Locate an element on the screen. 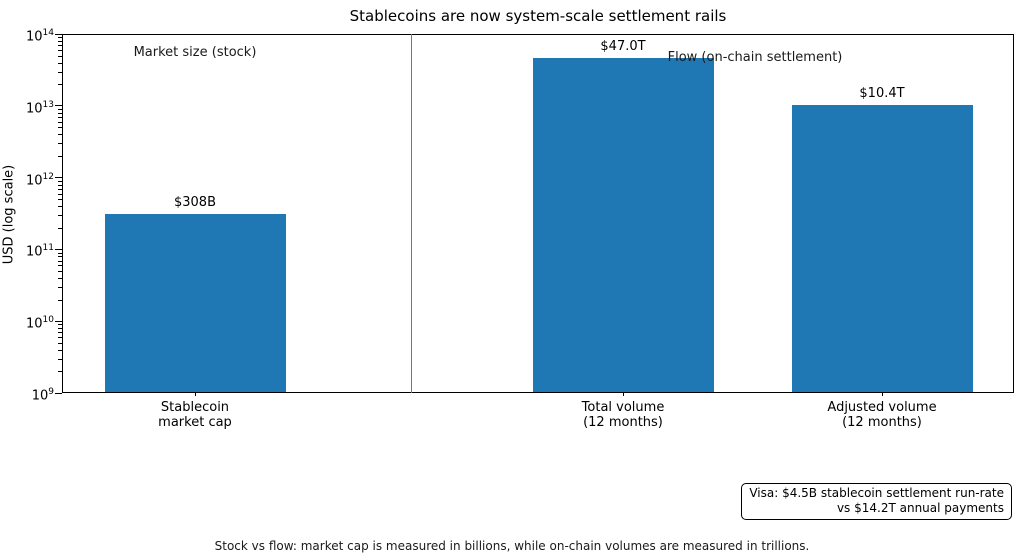 This screenshot has height=560, width=1024. y-axis-label: USD (log scale) is located at coordinates (9, 214).